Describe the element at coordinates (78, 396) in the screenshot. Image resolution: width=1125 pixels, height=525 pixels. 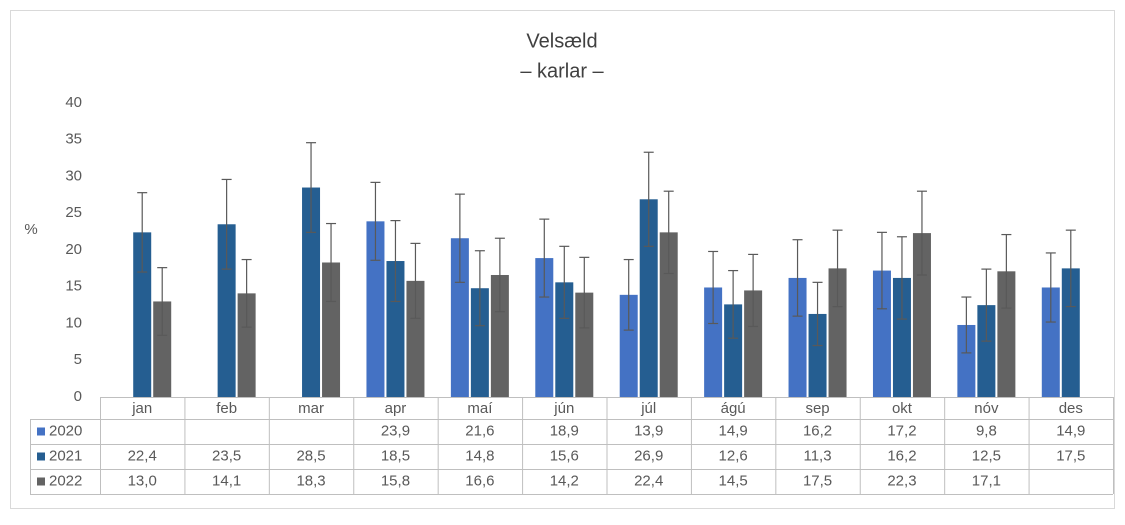
I see `y-tick-label: 0` at that location.